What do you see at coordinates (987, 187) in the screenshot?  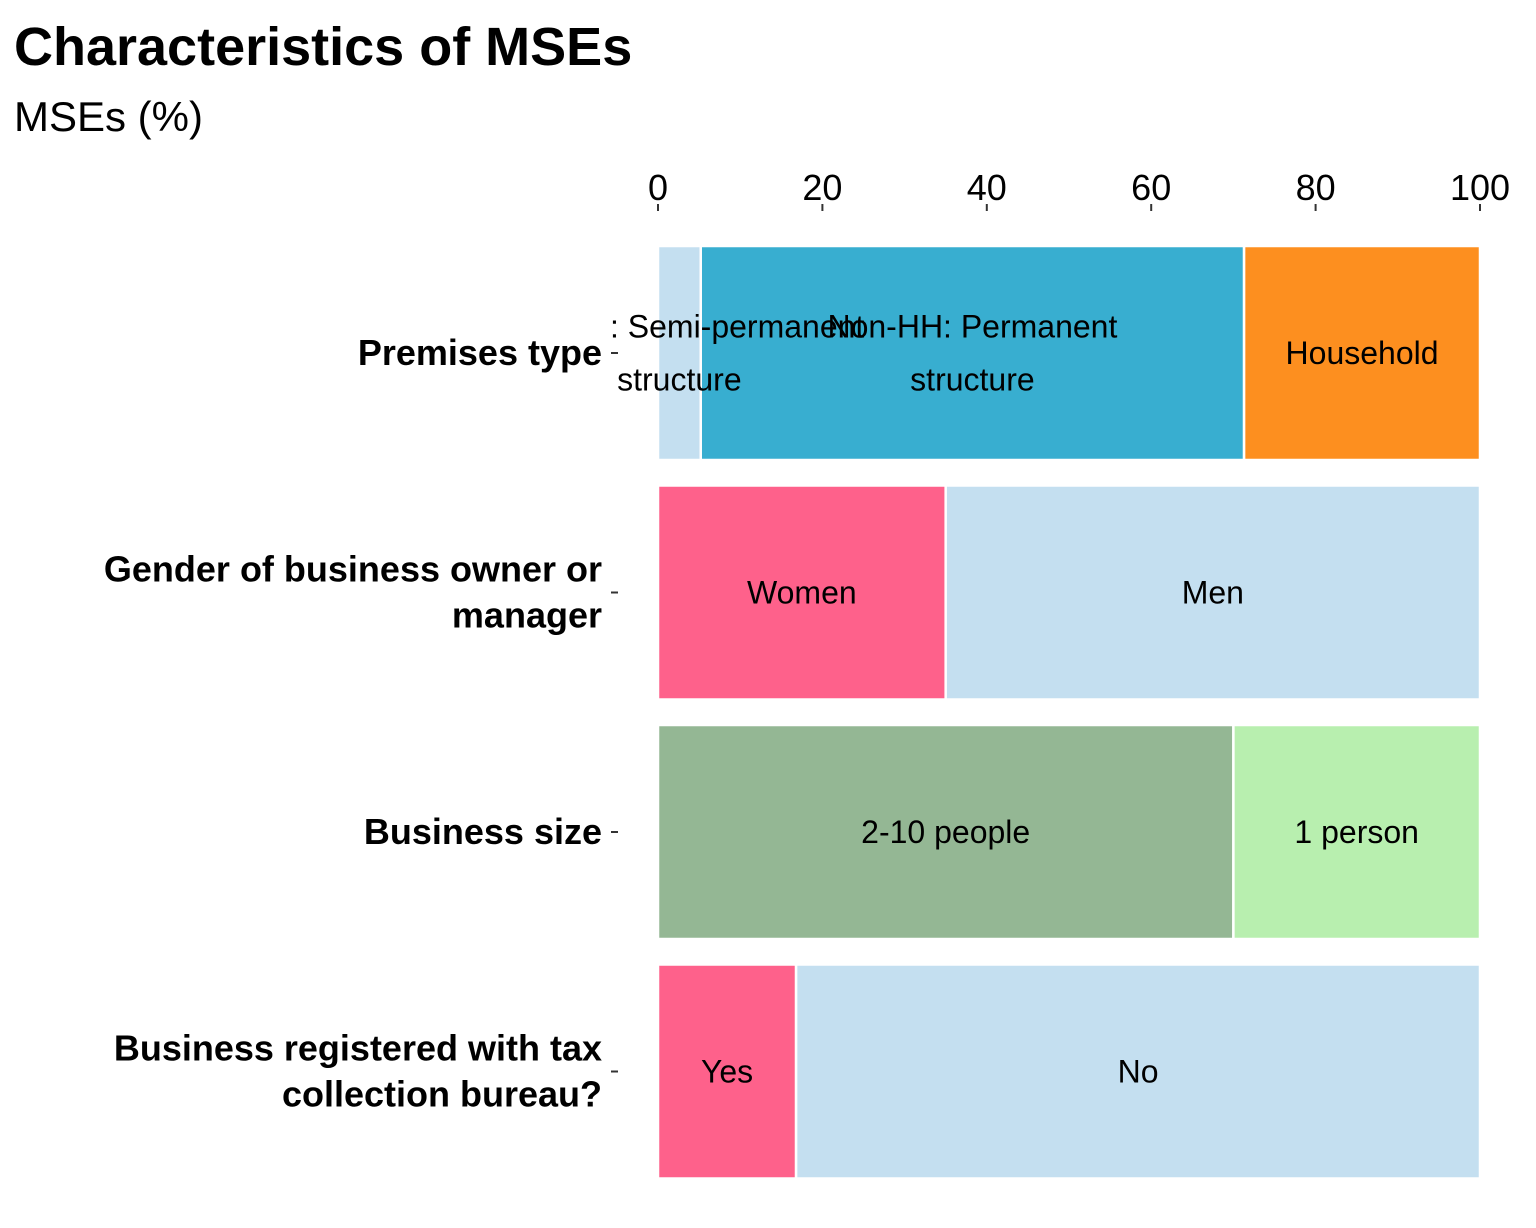 I see `x-tick-label: 40` at bounding box center [987, 187].